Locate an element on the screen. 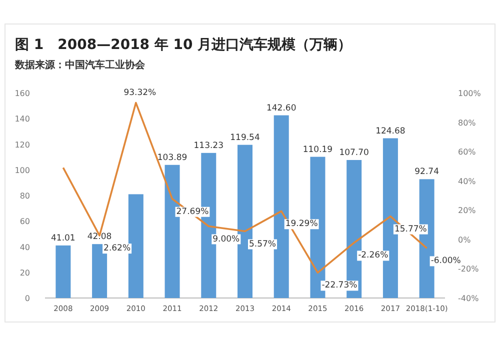 Image resolution: width=500 pixels, height=362 pixels. y-tick-label: 100 is located at coordinates (22, 170).